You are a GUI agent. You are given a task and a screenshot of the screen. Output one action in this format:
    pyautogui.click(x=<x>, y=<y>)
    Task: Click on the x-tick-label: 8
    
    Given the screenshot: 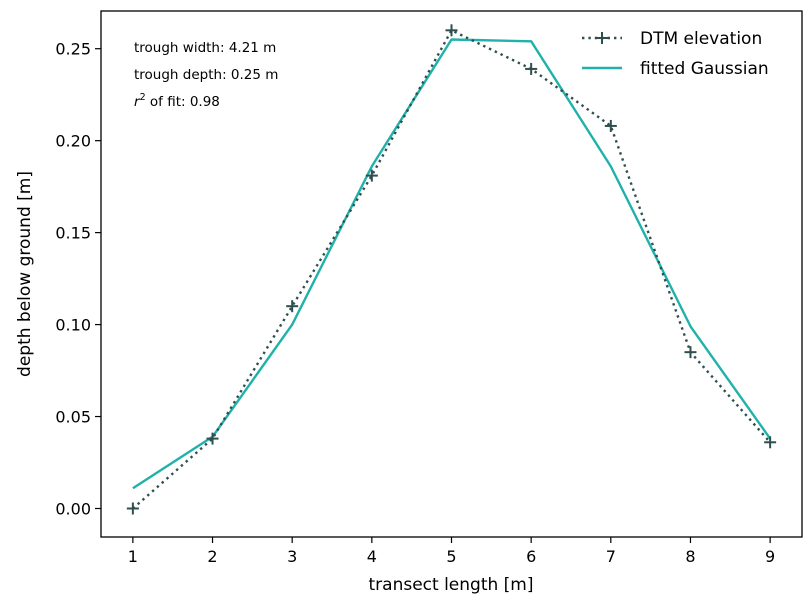 What is the action you would take?
    pyautogui.click(x=690, y=556)
    